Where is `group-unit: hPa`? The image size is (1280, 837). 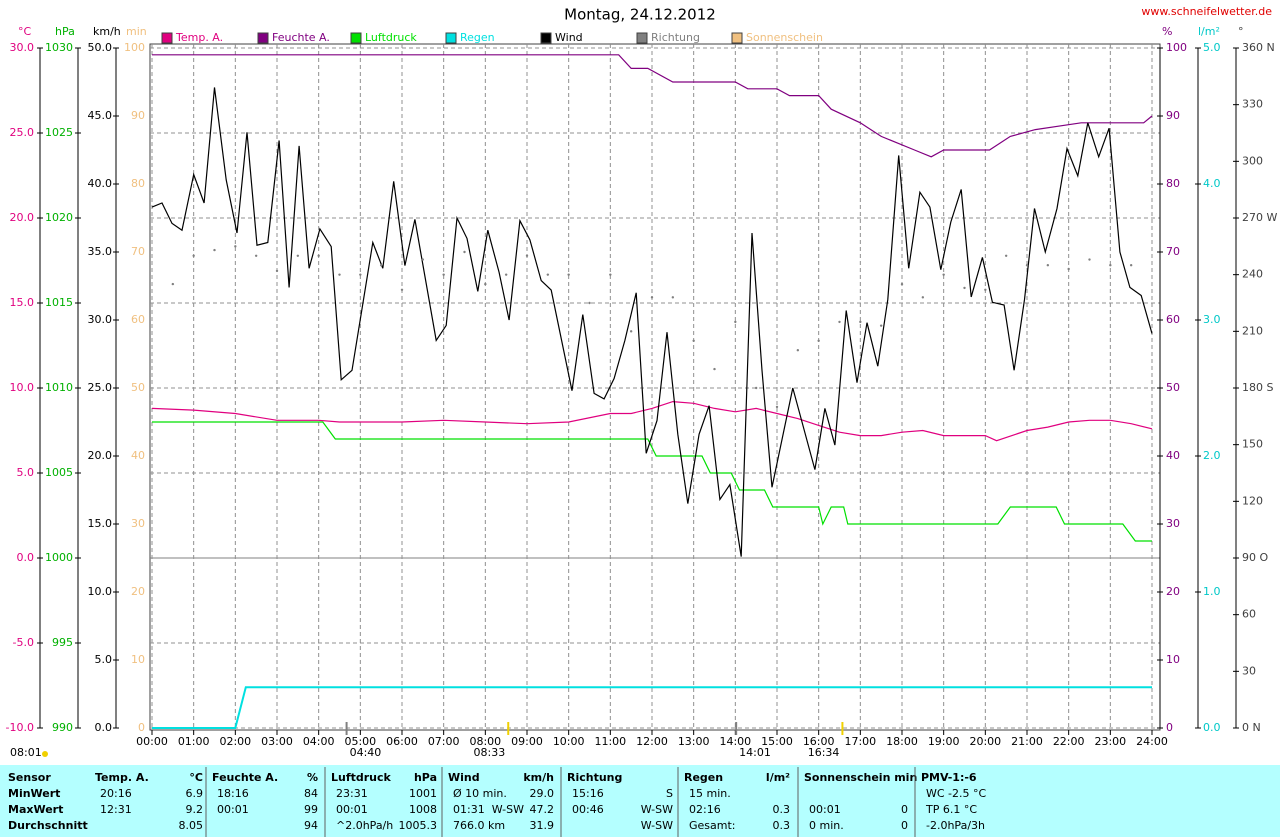
group-unit: hPa is located at coordinates (425, 777).